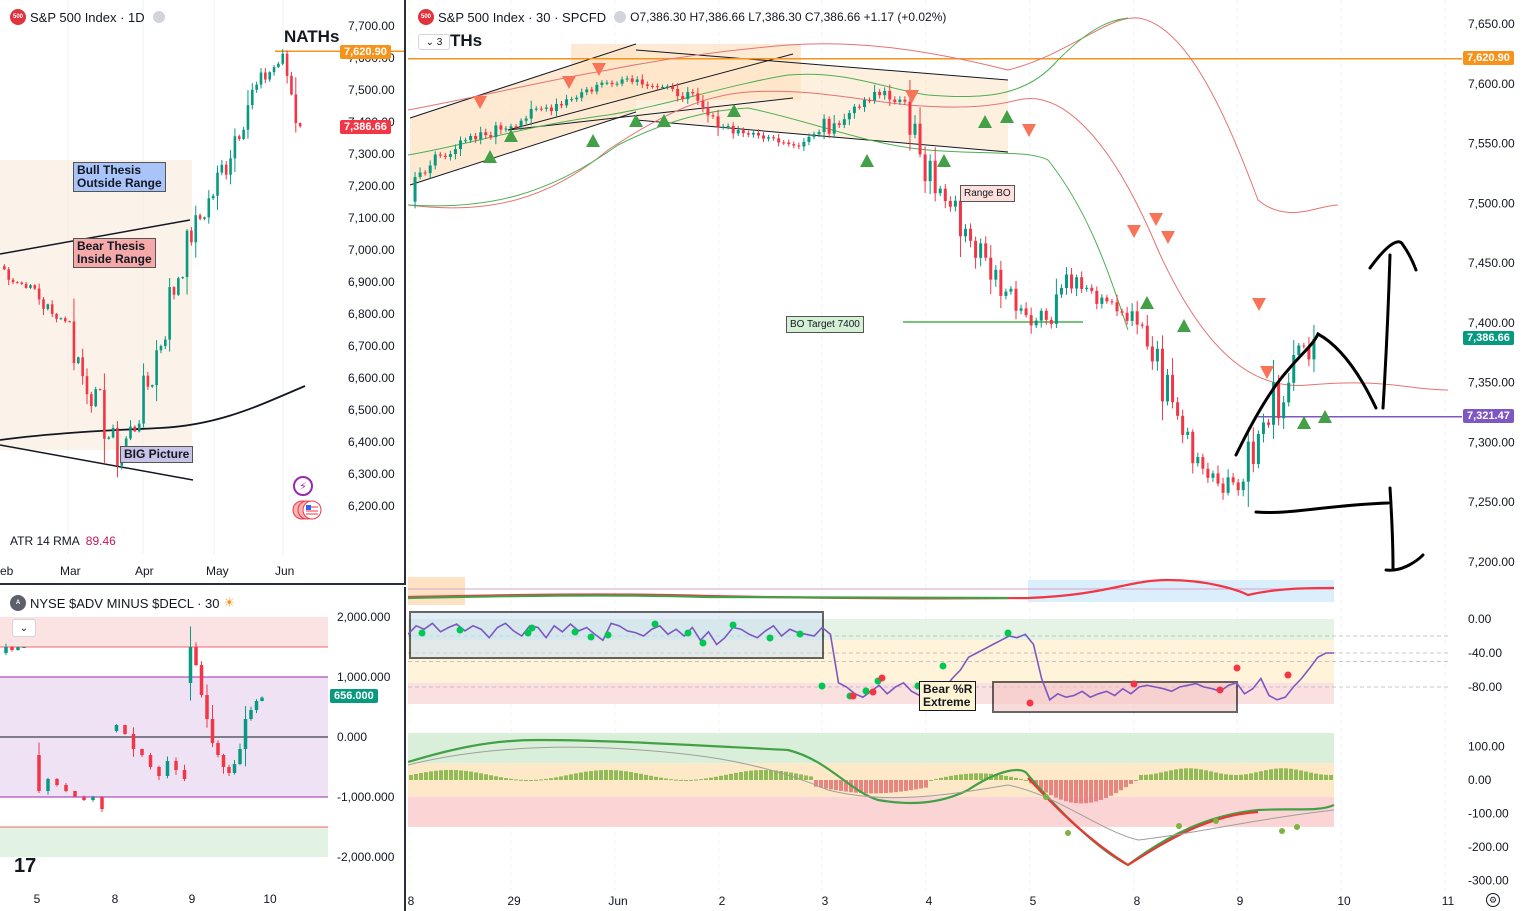  What do you see at coordinates (125, 603) in the screenshot?
I see `breadth-symbol-title: NYSE $ADV MINUS $DECL · 30` at bounding box center [125, 603].